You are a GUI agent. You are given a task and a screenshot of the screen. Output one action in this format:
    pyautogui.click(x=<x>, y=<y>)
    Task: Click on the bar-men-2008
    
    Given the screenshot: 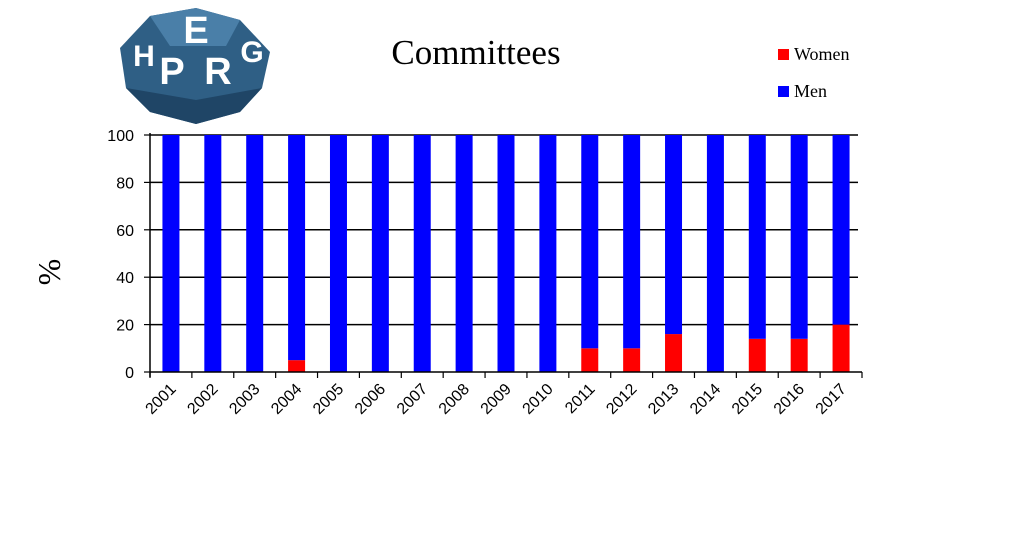 What is the action you would take?
    pyautogui.click(x=464, y=253)
    